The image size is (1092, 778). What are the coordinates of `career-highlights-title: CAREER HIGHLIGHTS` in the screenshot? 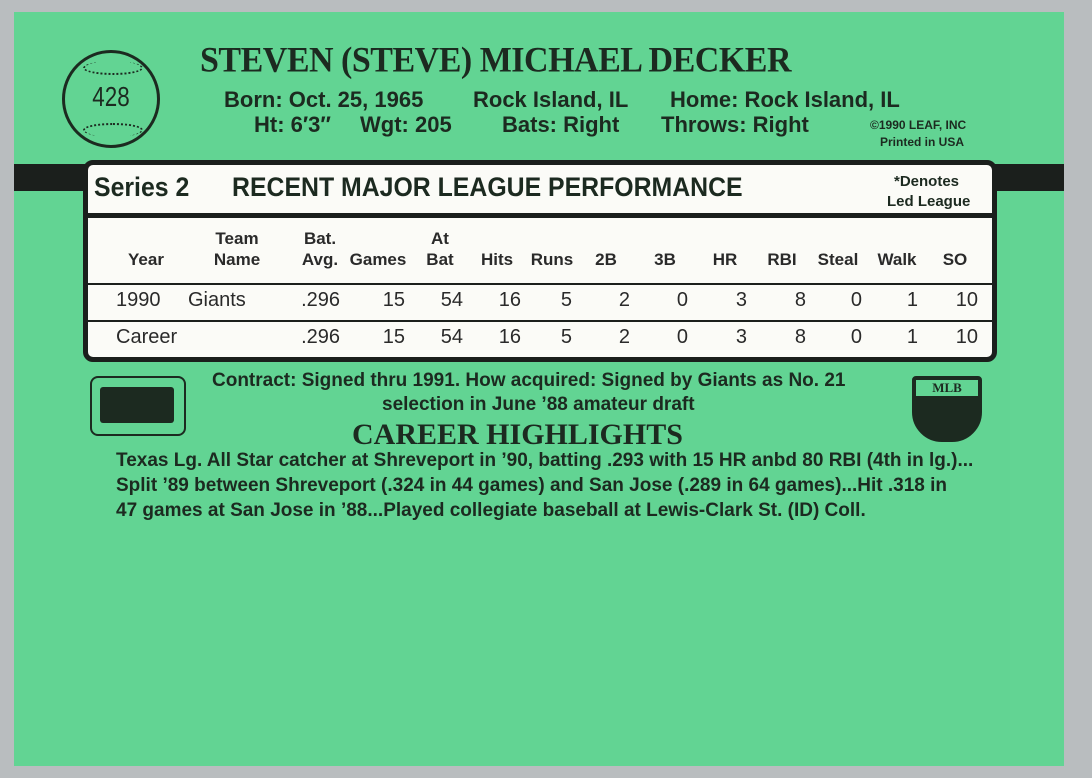 It's located at (517, 434).